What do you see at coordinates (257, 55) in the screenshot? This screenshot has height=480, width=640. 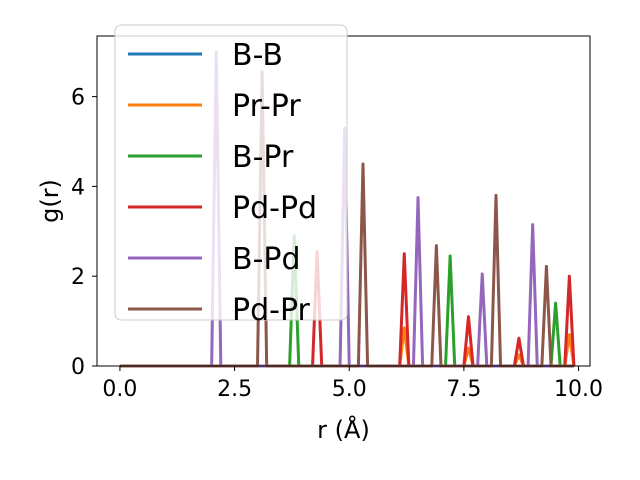 I see `legend-label: B-B` at bounding box center [257, 55].